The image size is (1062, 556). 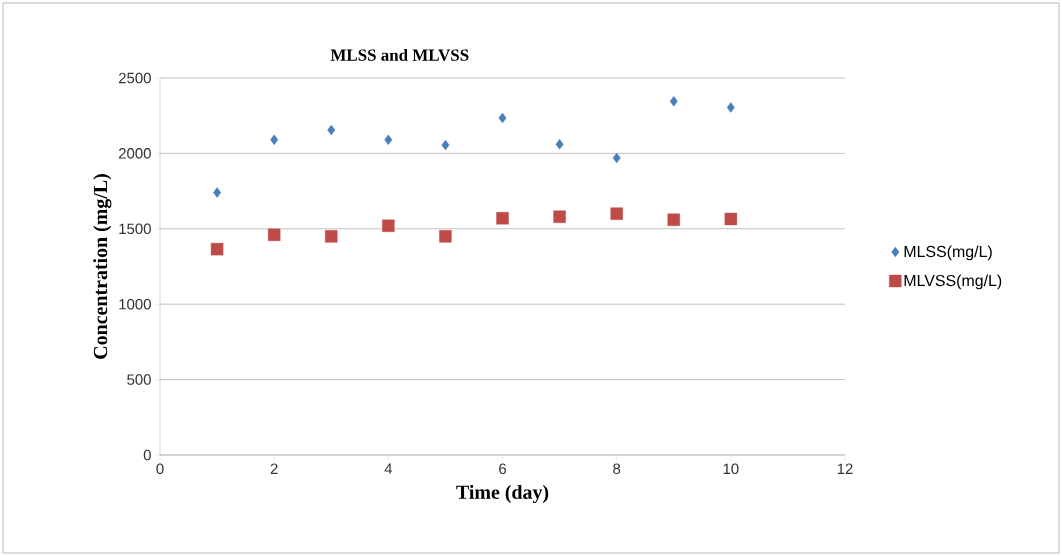 I want to click on y-tick-label: 0, so click(x=147, y=455).